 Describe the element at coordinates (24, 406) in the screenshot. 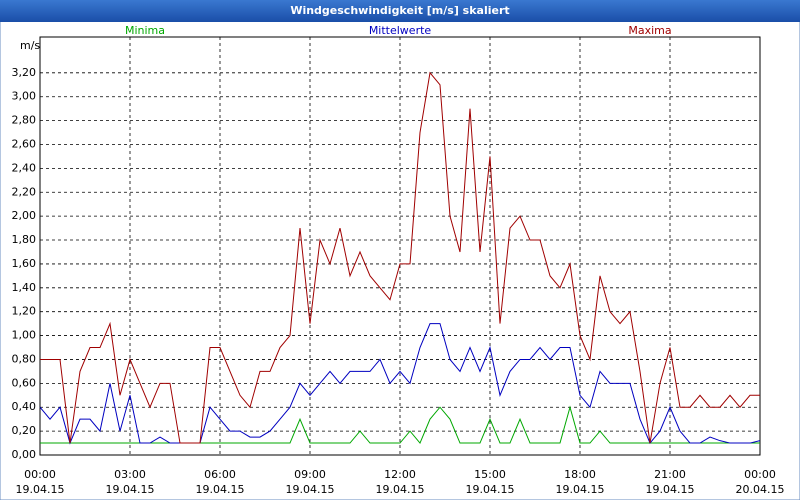

I see `y-tick-label: 0,40` at that location.